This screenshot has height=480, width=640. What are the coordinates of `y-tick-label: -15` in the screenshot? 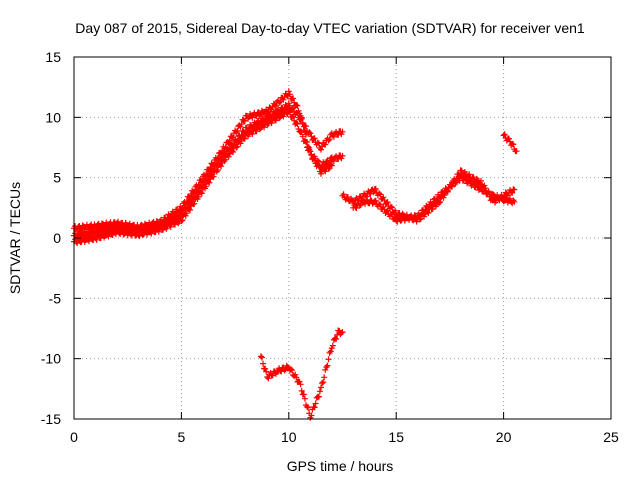 It's located at (51, 419).